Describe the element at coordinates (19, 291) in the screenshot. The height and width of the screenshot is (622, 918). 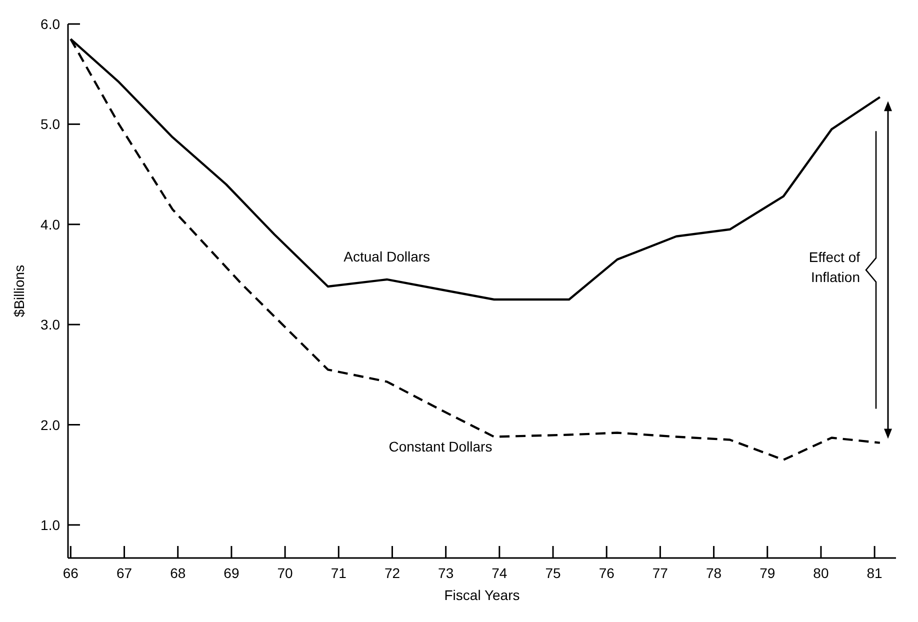
I see `y-axis-title: $Billions` at that location.